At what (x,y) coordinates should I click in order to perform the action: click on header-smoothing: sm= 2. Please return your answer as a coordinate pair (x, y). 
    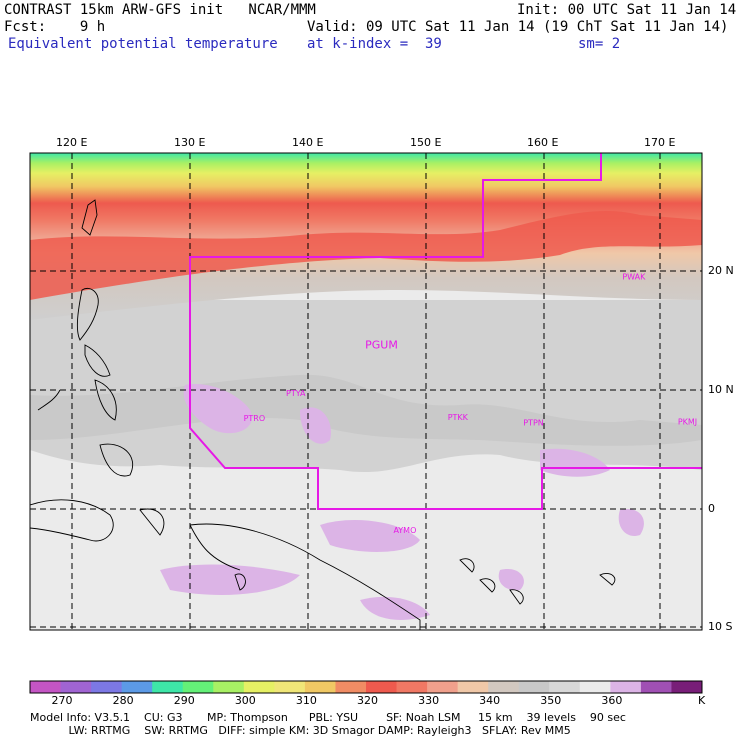
    Looking at the image, I should click on (599, 44).